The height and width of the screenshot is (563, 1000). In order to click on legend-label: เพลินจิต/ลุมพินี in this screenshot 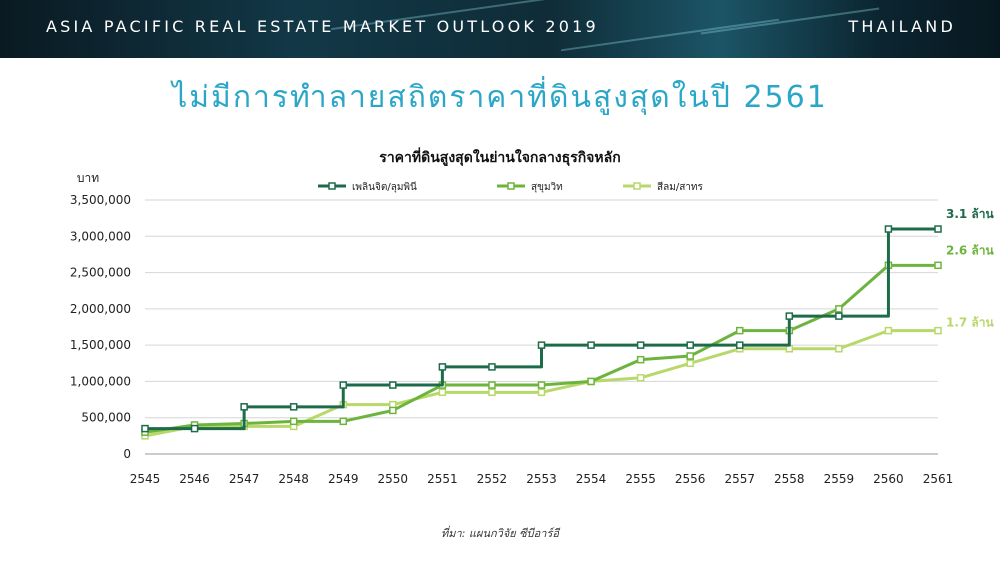, I will do `click(384, 187)`.